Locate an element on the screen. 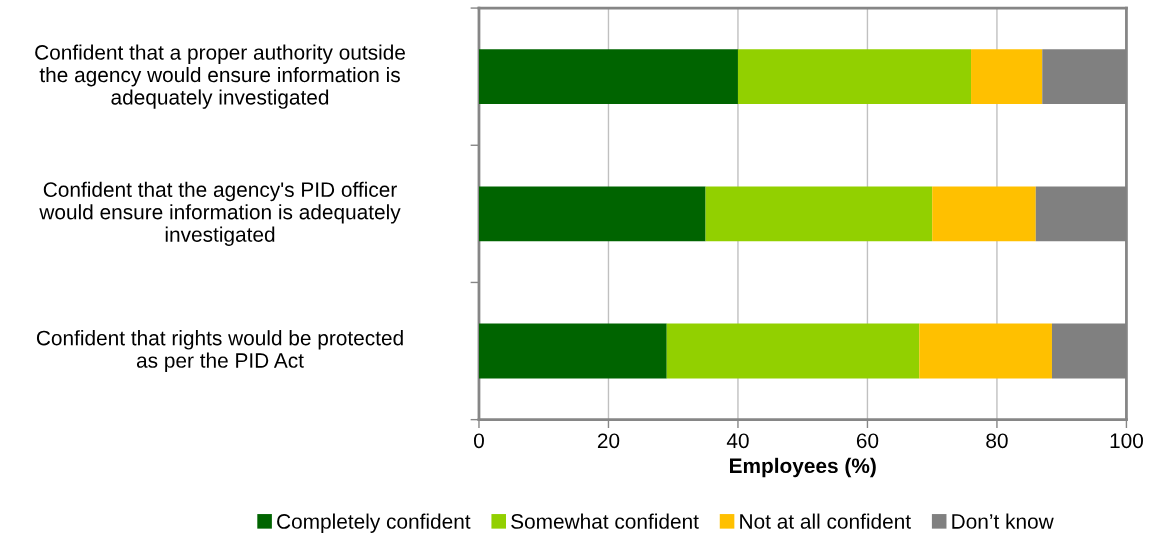 This screenshot has width=1150, height=538. legend-label: Somewhat confident is located at coordinates (605, 521).